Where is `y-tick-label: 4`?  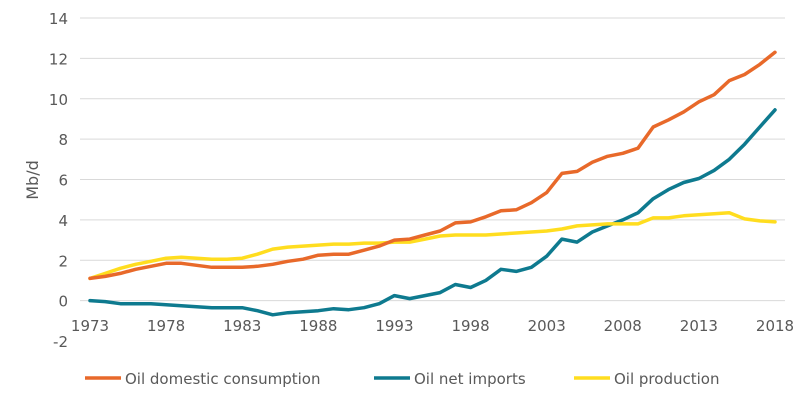
y-tick-label: 4 is located at coordinates (63, 221).